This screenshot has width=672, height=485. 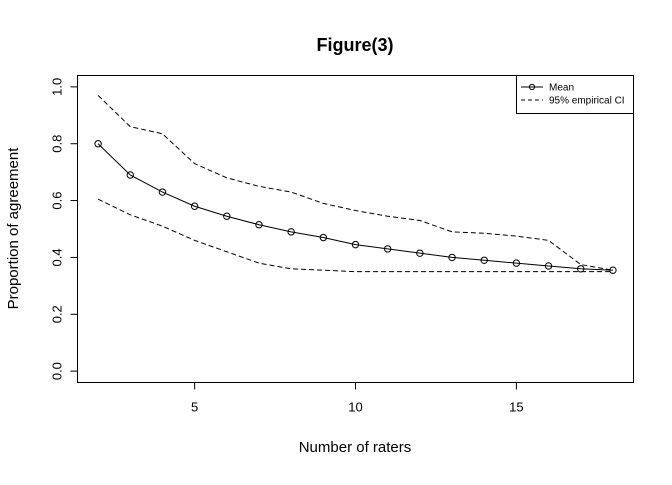 What do you see at coordinates (13, 228) in the screenshot?
I see `y-axis-label: Proportion of agreement` at bounding box center [13, 228].